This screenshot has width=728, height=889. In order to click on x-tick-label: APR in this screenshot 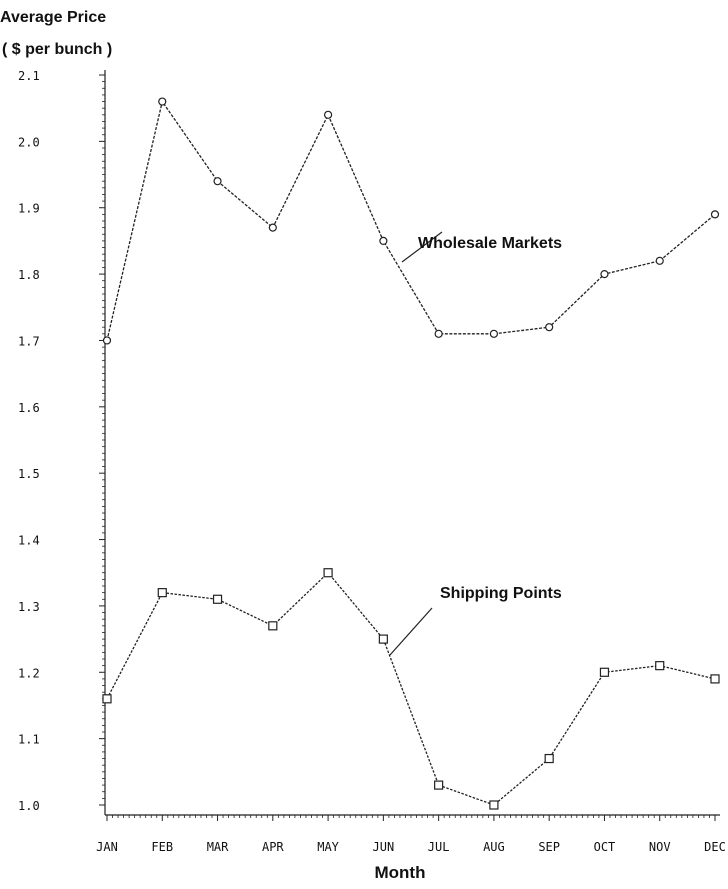, I will do `click(273, 847)`.